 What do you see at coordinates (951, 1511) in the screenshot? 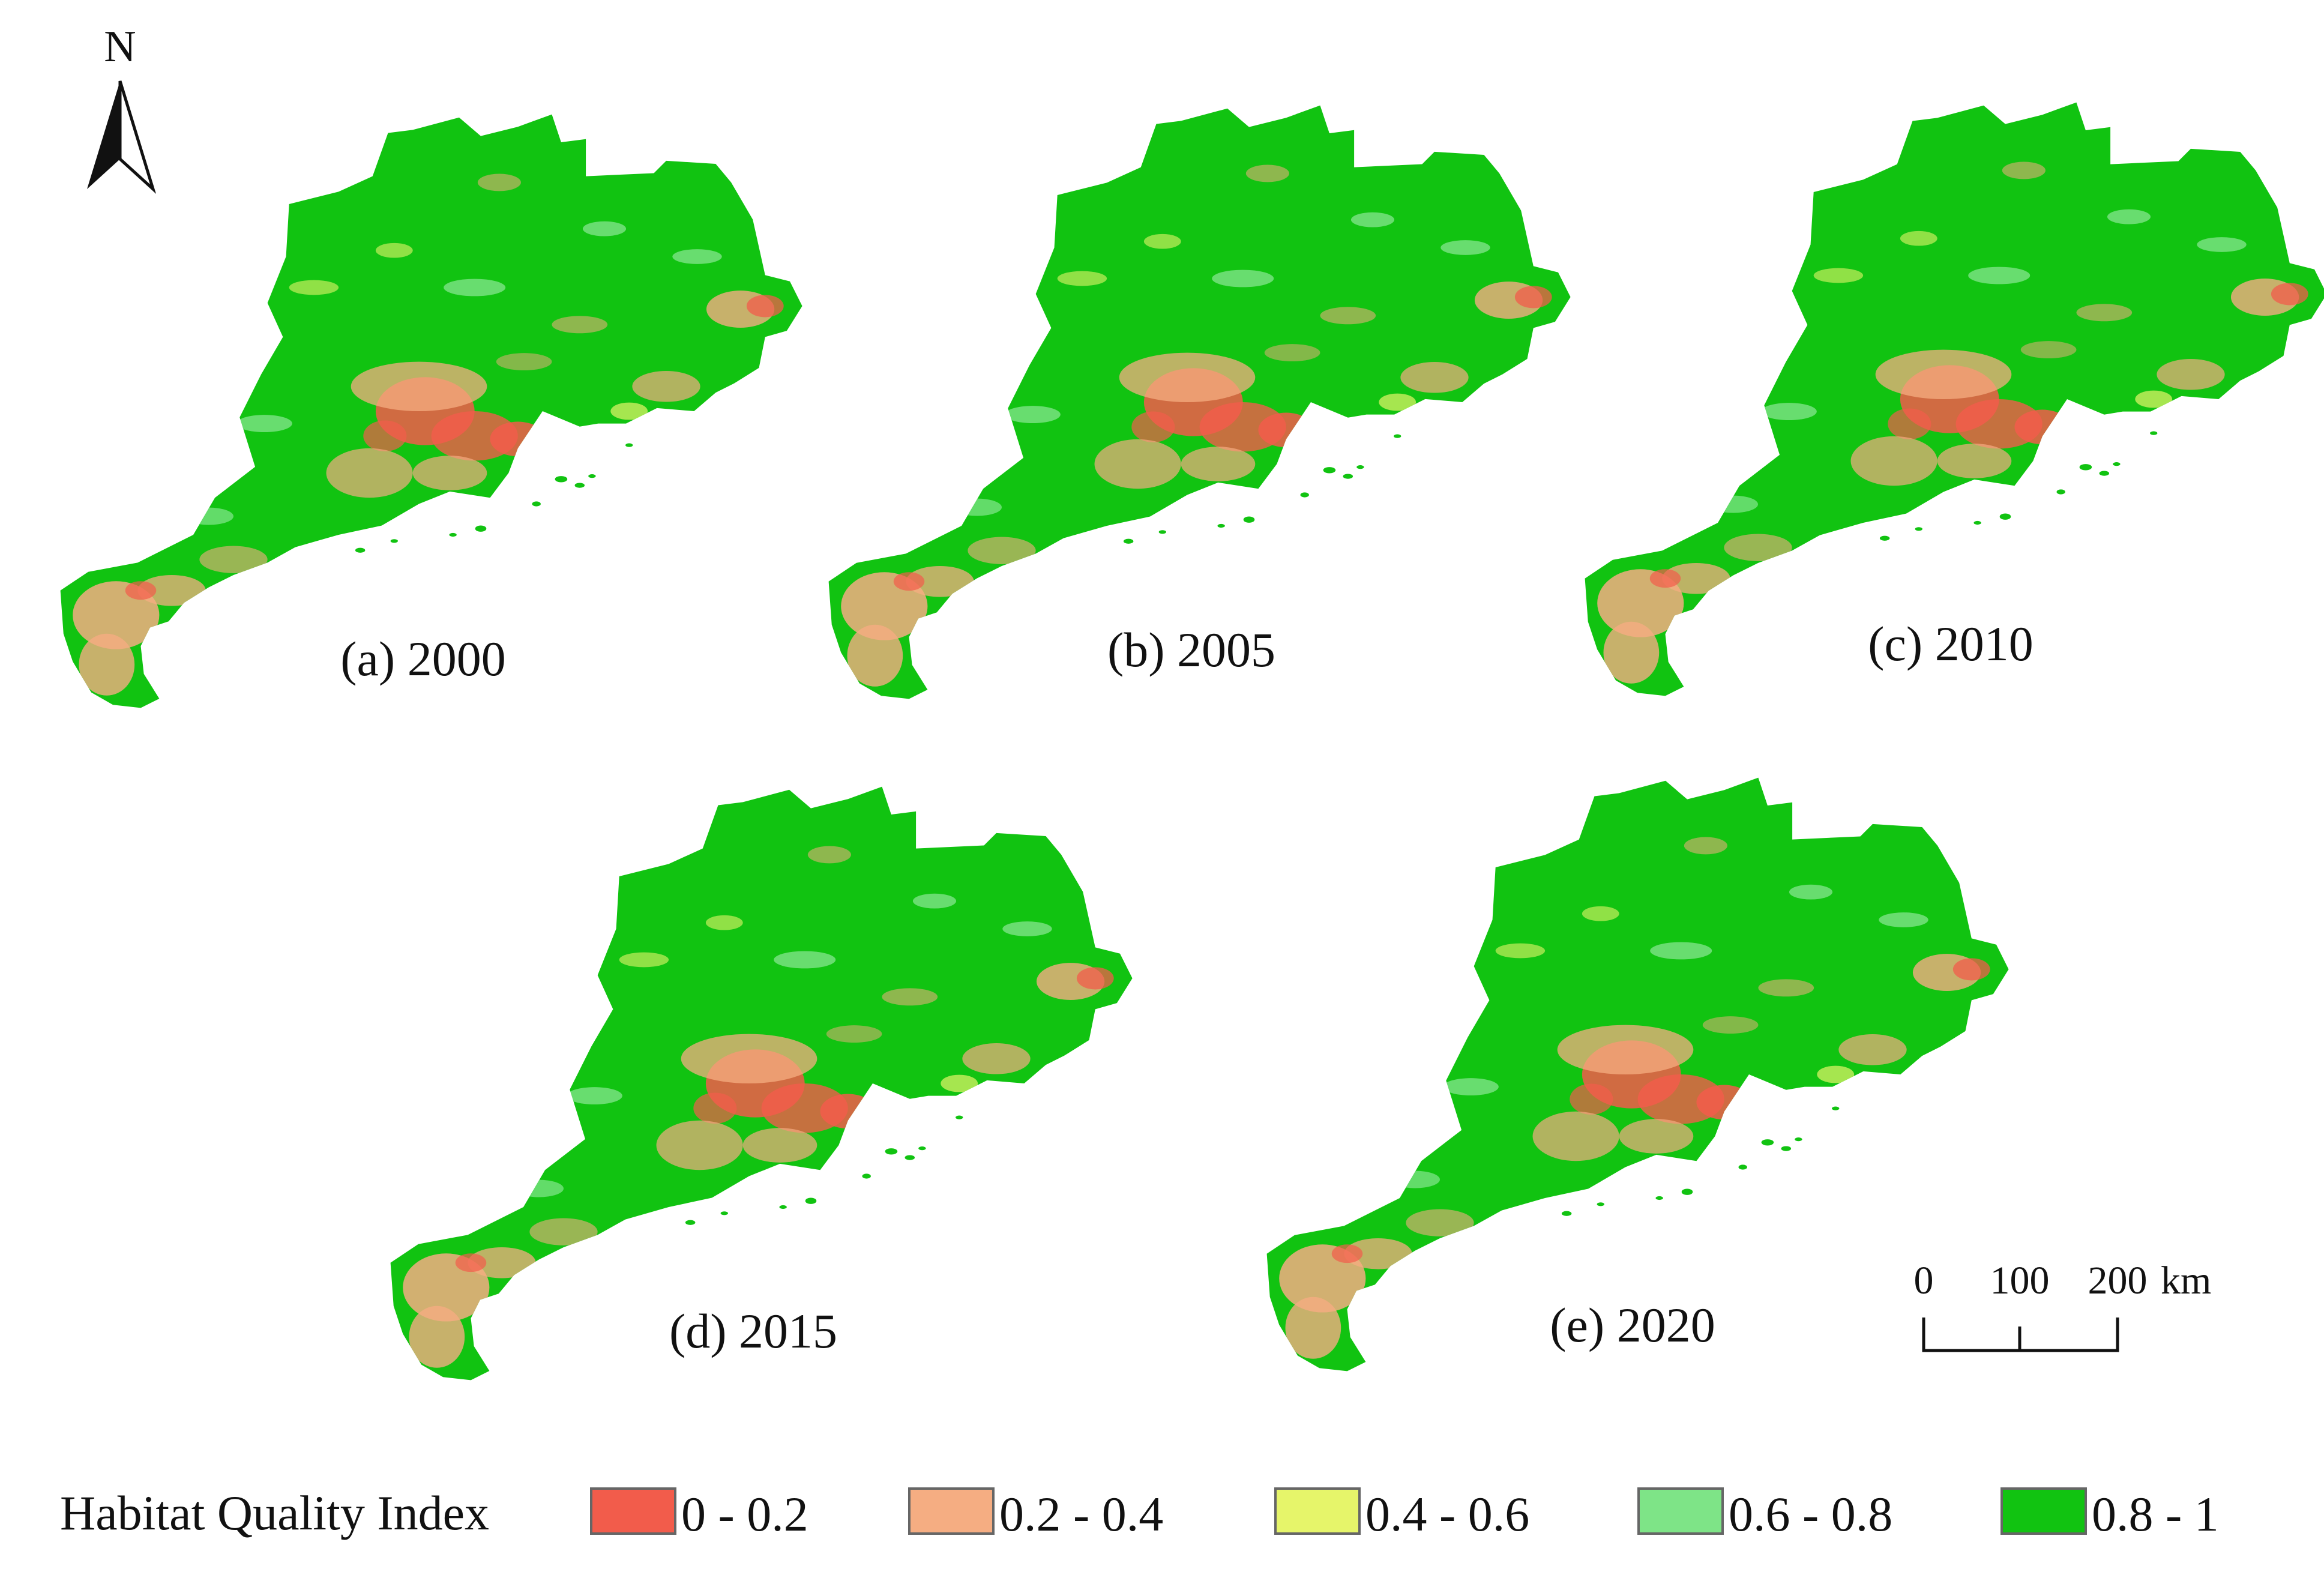
I see `legend-swatch-0.2-0.4` at bounding box center [951, 1511].